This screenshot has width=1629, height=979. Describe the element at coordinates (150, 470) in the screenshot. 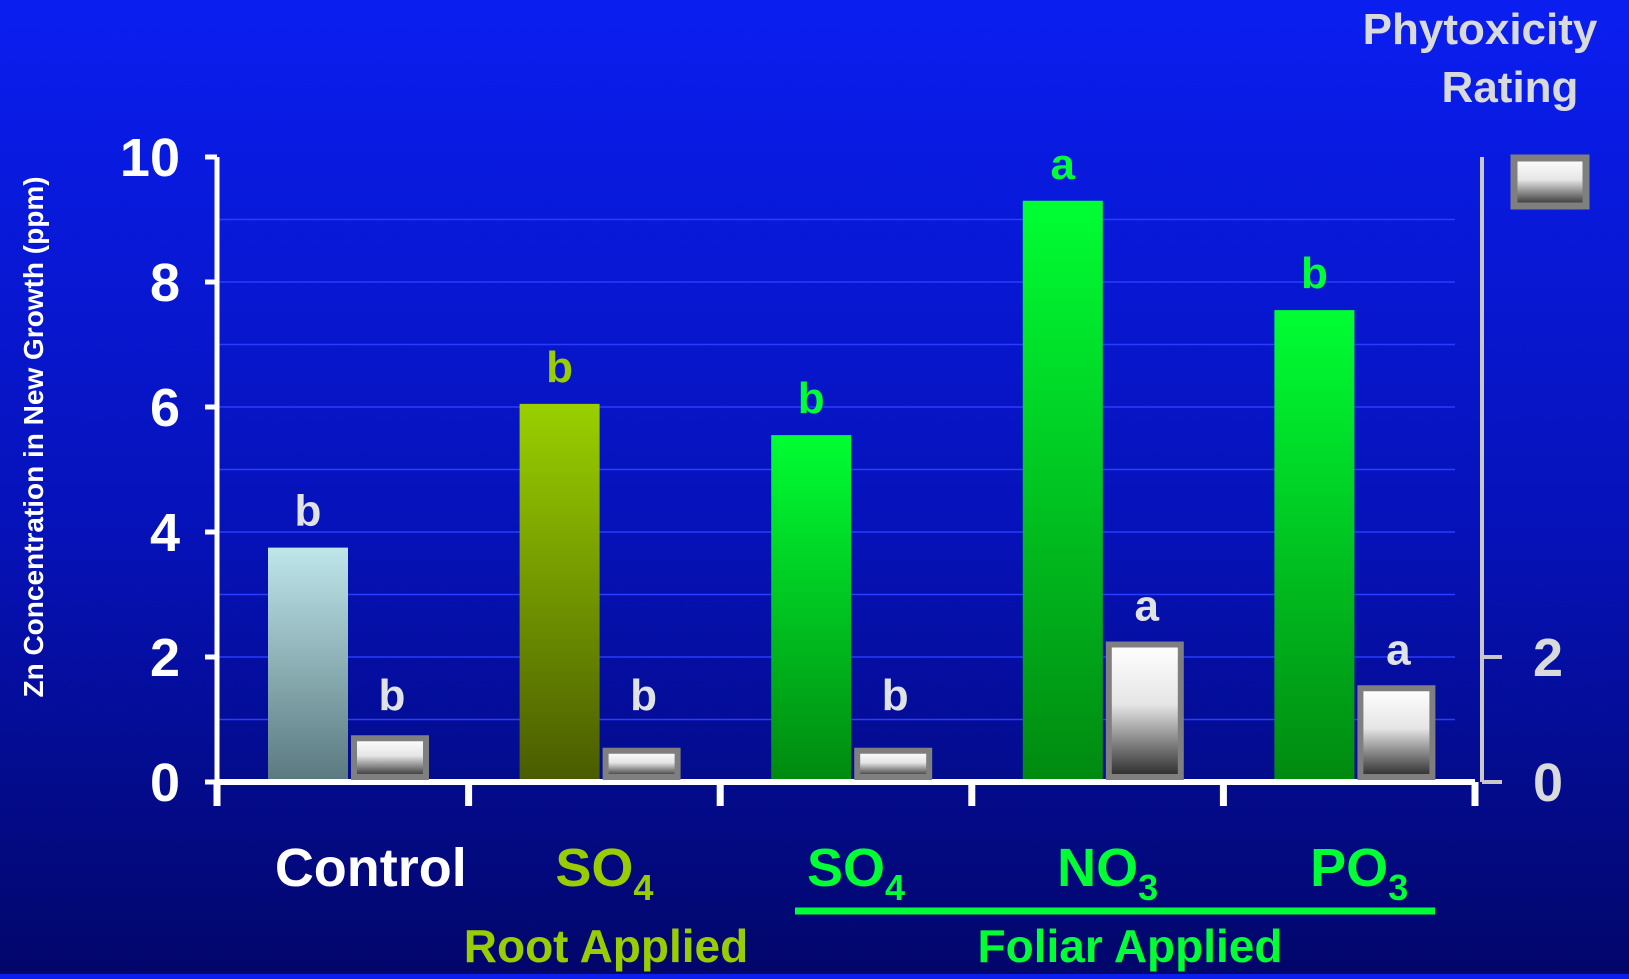

I see `y-tick-labels: 0 2 4 6 8 10` at that location.